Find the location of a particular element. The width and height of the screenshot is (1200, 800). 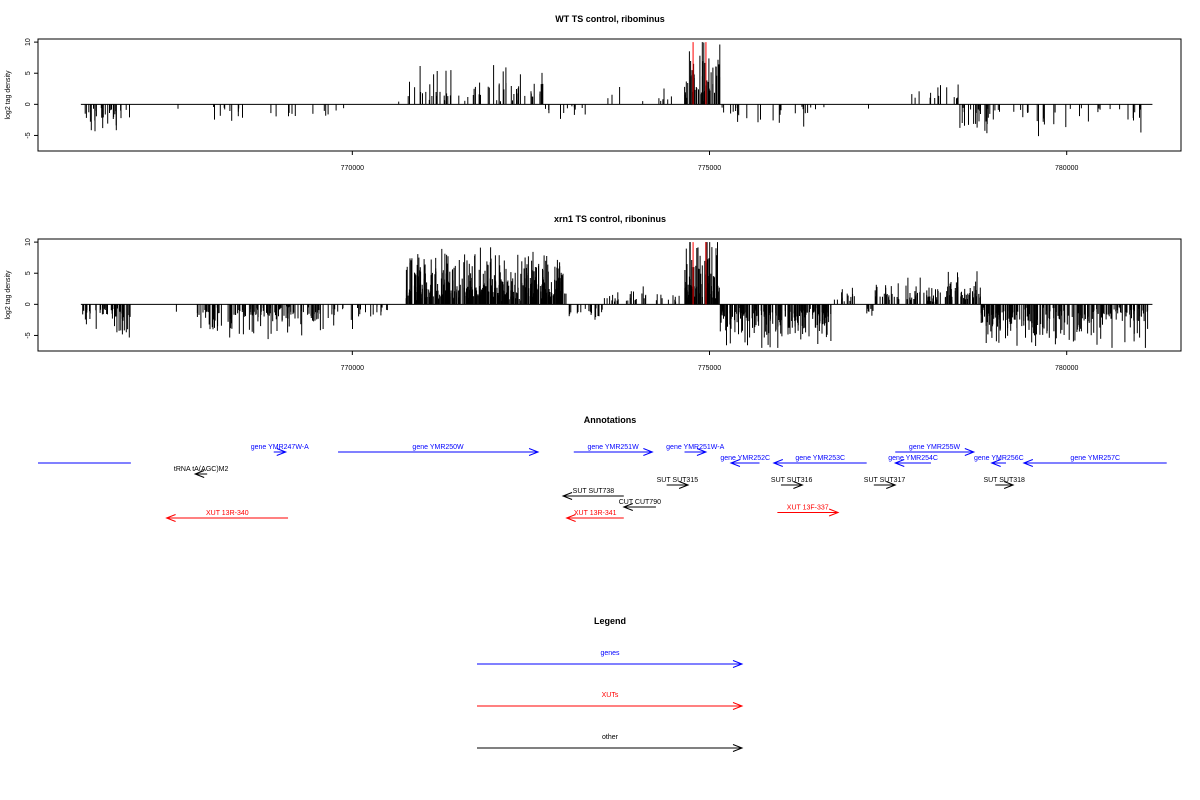

annotation-label: SUT SUT316 is located at coordinates (792, 480).